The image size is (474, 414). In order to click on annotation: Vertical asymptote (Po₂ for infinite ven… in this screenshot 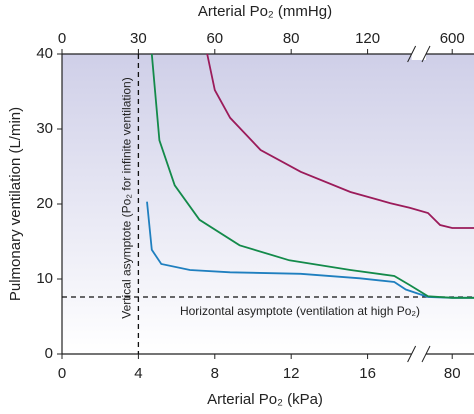, I will do `click(127, 197)`.